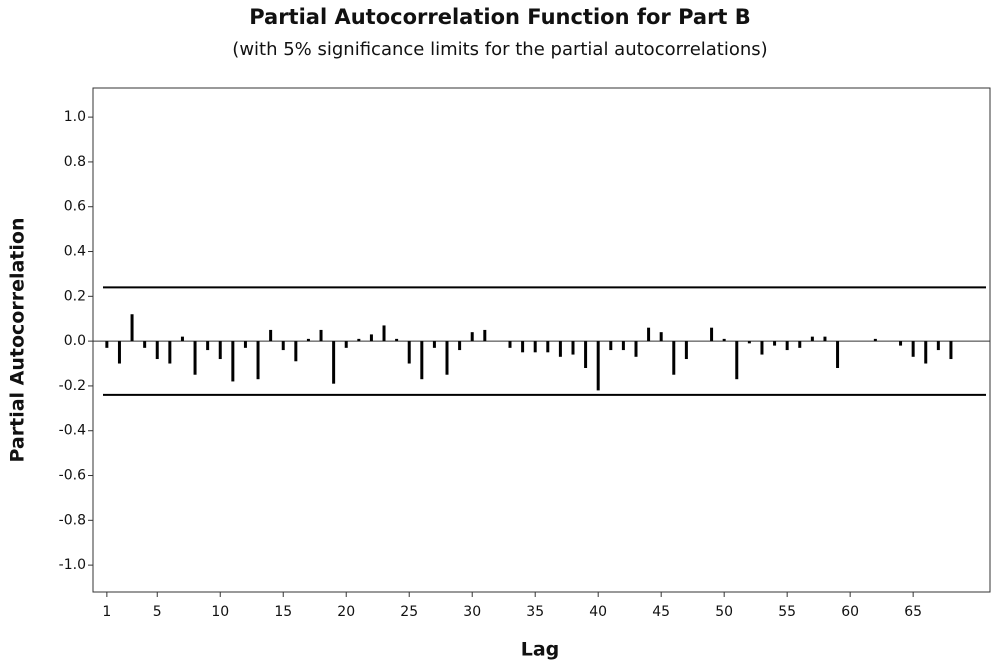 This screenshot has width=1001, height=668. I want to click on x-tick-label: 40, so click(598, 612).